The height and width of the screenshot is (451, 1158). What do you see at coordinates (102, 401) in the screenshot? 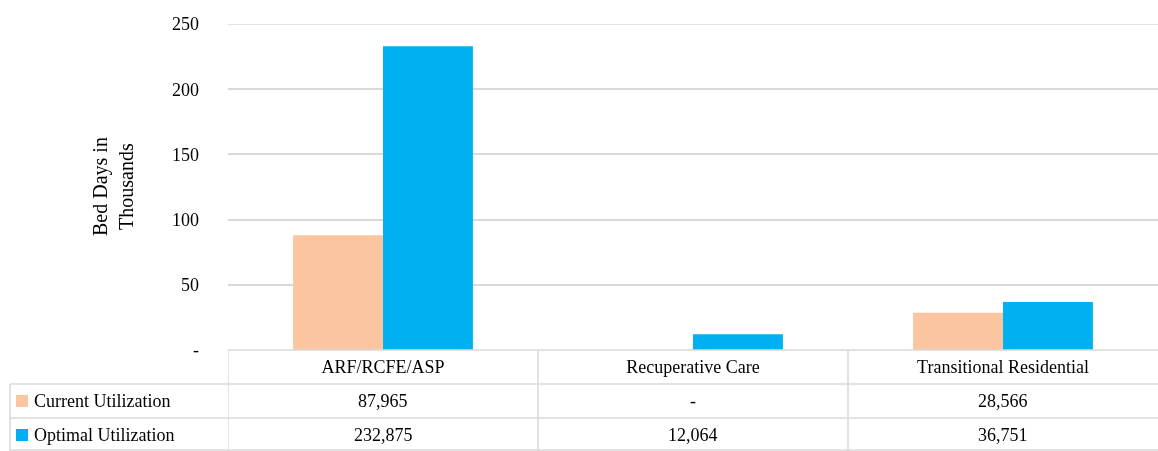
I see `legend-label: Current Utilization` at bounding box center [102, 401].